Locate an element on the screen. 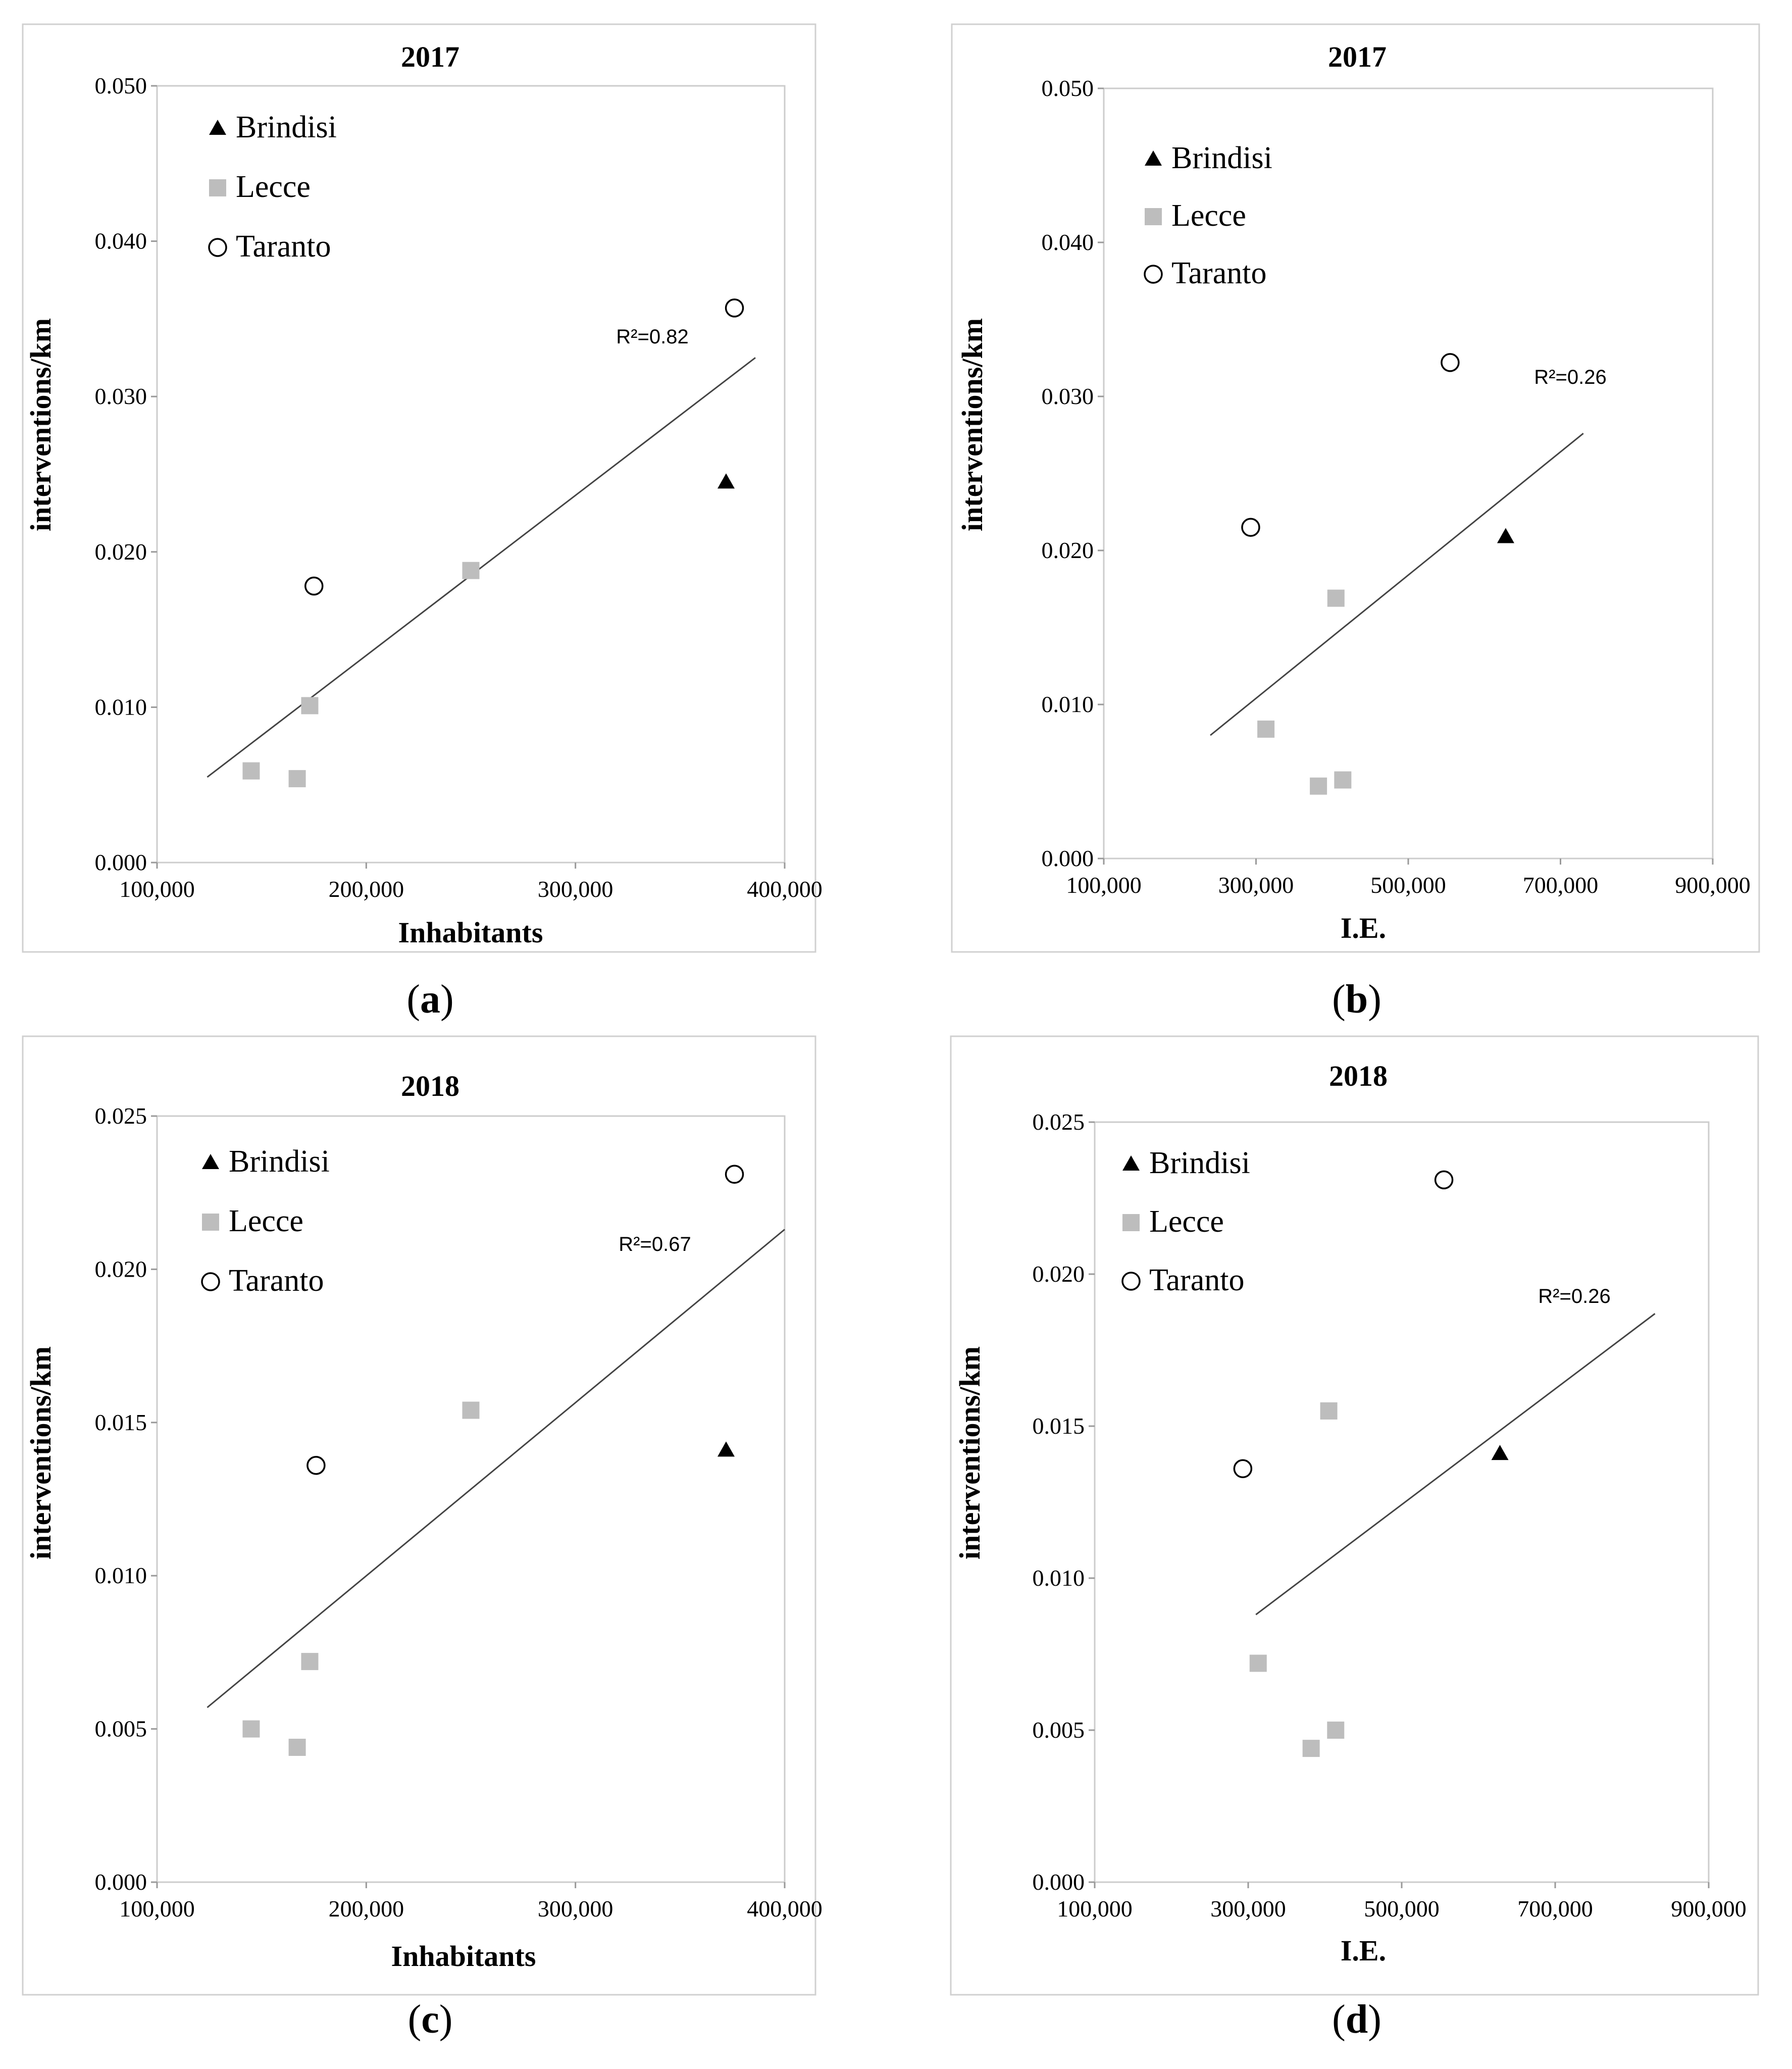 This screenshot has width=1792, height=2069. panel-caption: (d) is located at coordinates (1356, 2019).